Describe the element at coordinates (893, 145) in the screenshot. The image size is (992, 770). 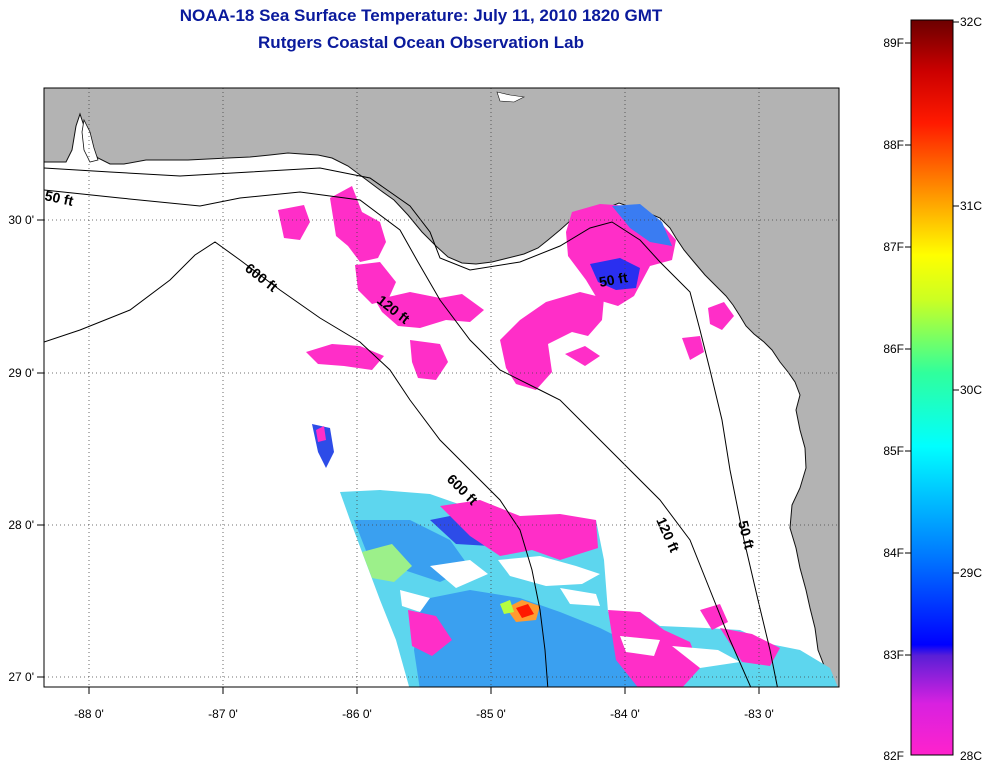
I see `colorbar-f-label: 88F` at that location.